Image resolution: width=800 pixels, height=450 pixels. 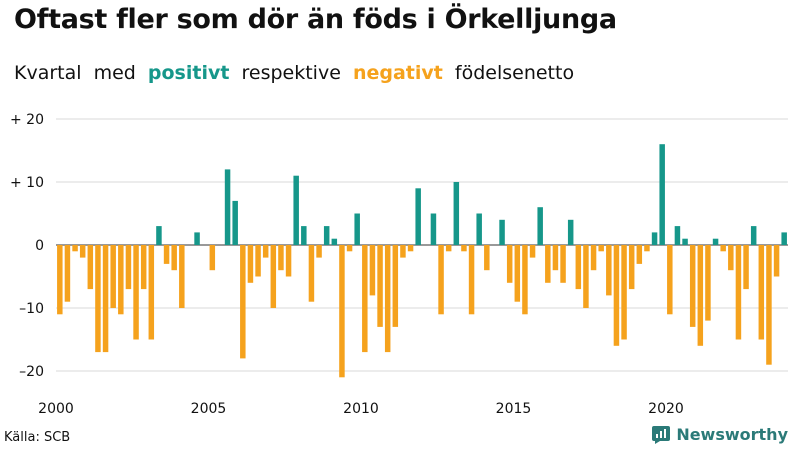 What do you see at coordinates (666, 409) in the screenshot?
I see `x-tick-label: 2020` at bounding box center [666, 409].